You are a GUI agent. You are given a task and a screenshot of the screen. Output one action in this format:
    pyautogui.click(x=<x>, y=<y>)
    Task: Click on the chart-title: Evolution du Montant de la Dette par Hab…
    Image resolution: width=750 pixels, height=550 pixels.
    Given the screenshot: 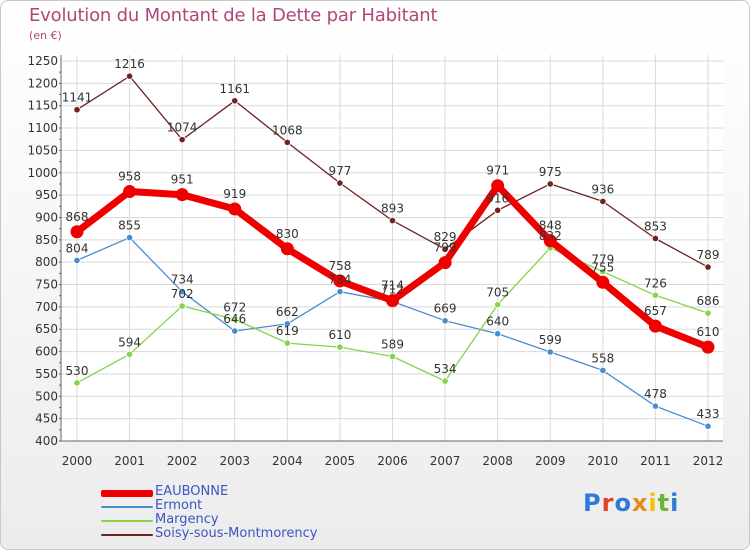 What is the action you would take?
    pyautogui.click(x=233, y=15)
    